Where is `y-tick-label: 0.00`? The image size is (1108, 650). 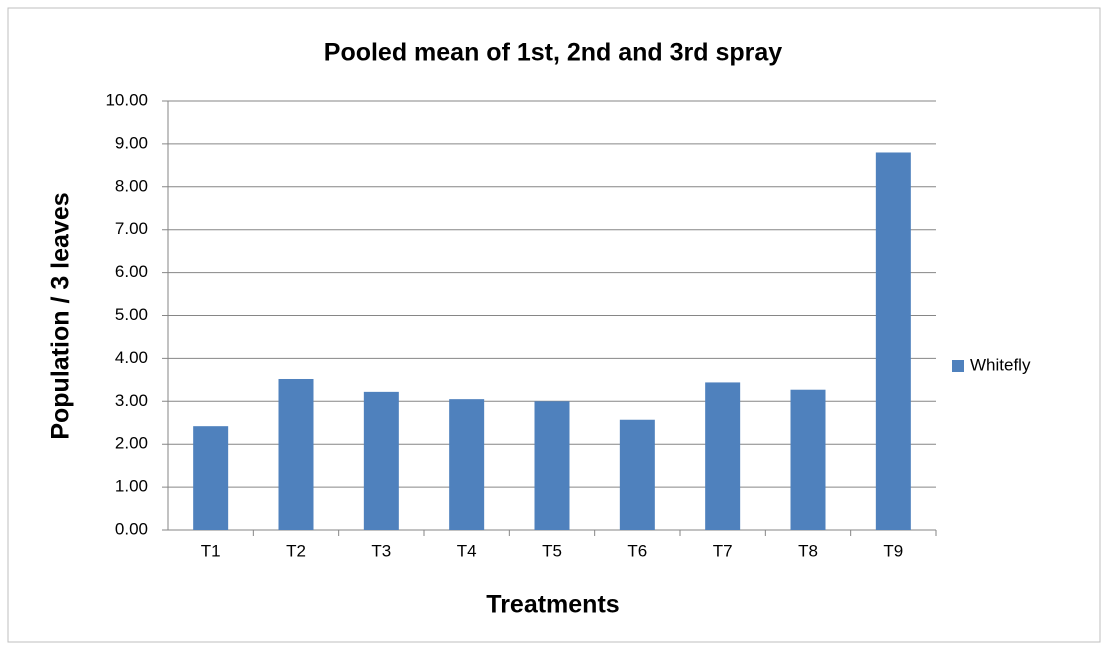 y-tick-label: 0.00 is located at coordinates (131, 528).